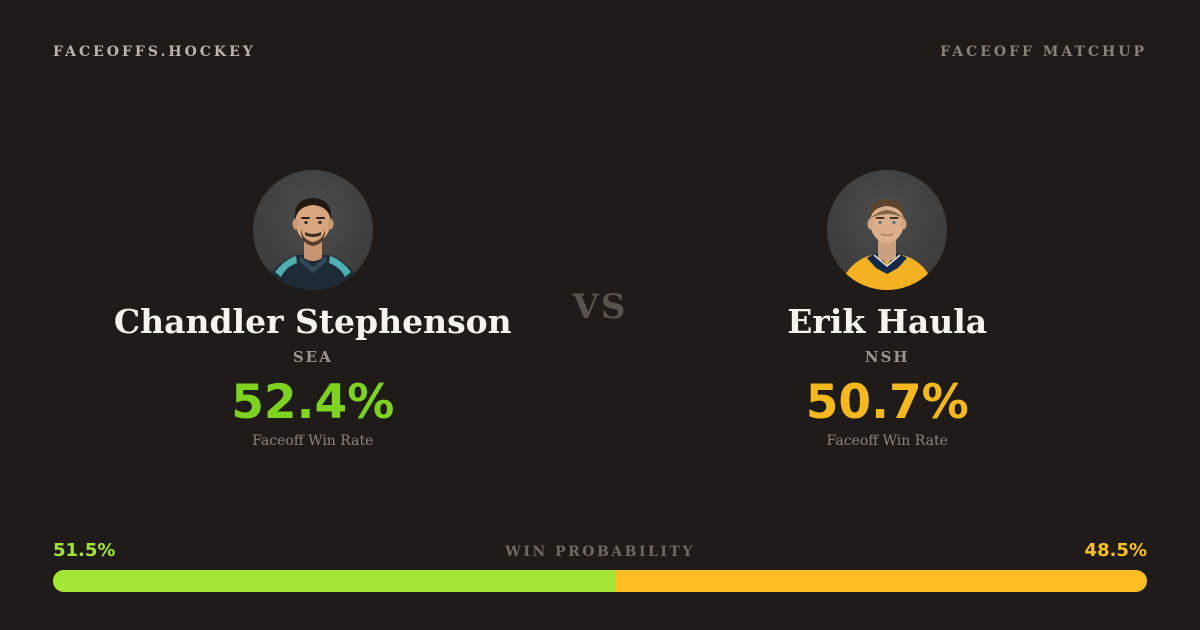 This screenshot has width=1200, height=630. Describe the element at coordinates (887, 402) in the screenshot. I see `win-rate-right: 50.7%` at that location.